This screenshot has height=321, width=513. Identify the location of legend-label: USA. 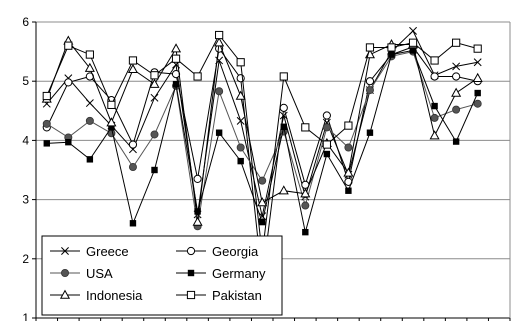
(99, 273).